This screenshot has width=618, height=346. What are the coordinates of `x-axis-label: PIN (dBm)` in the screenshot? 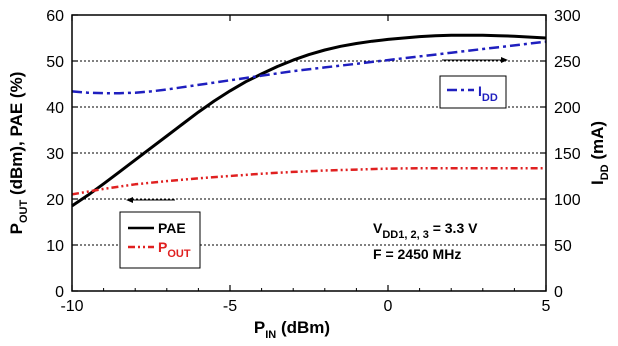 It's located at (292, 329).